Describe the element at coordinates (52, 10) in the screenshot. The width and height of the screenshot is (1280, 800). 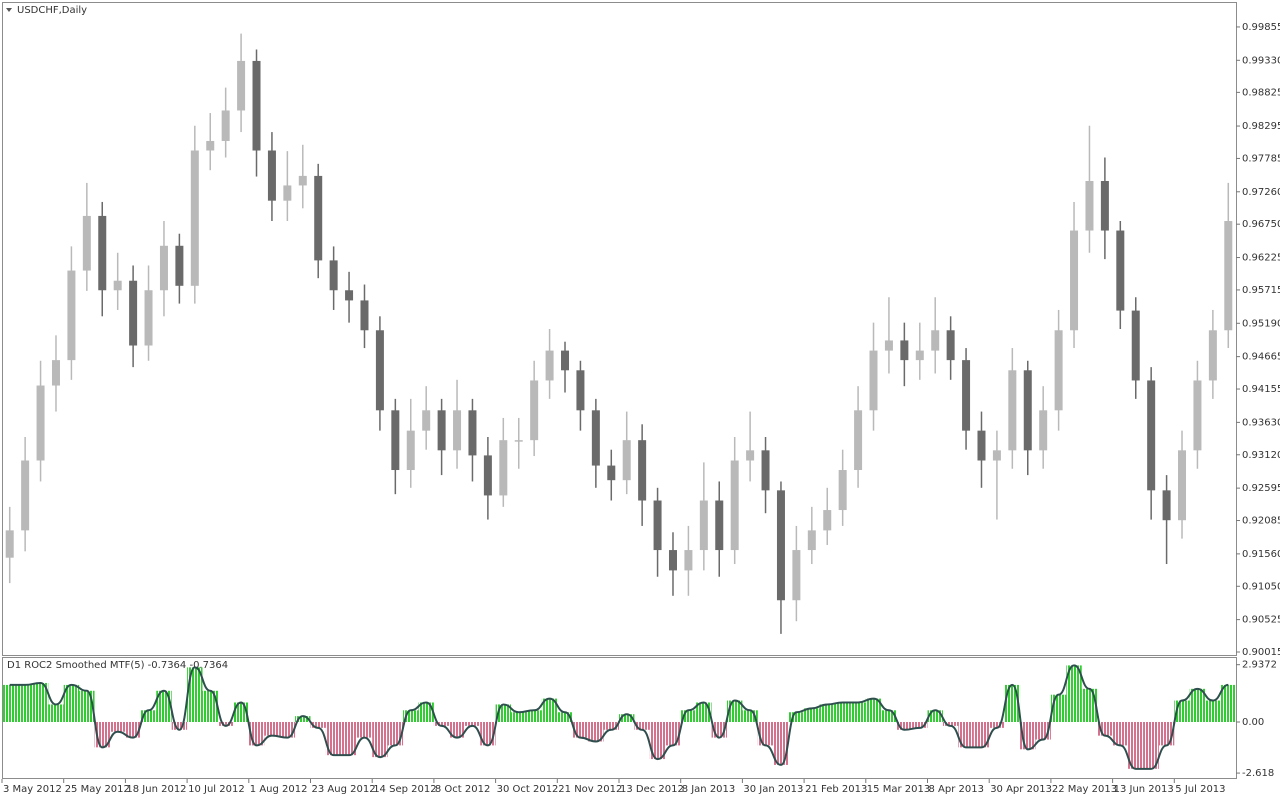
I see `chart-title: USDCHF,Daily` at that location.